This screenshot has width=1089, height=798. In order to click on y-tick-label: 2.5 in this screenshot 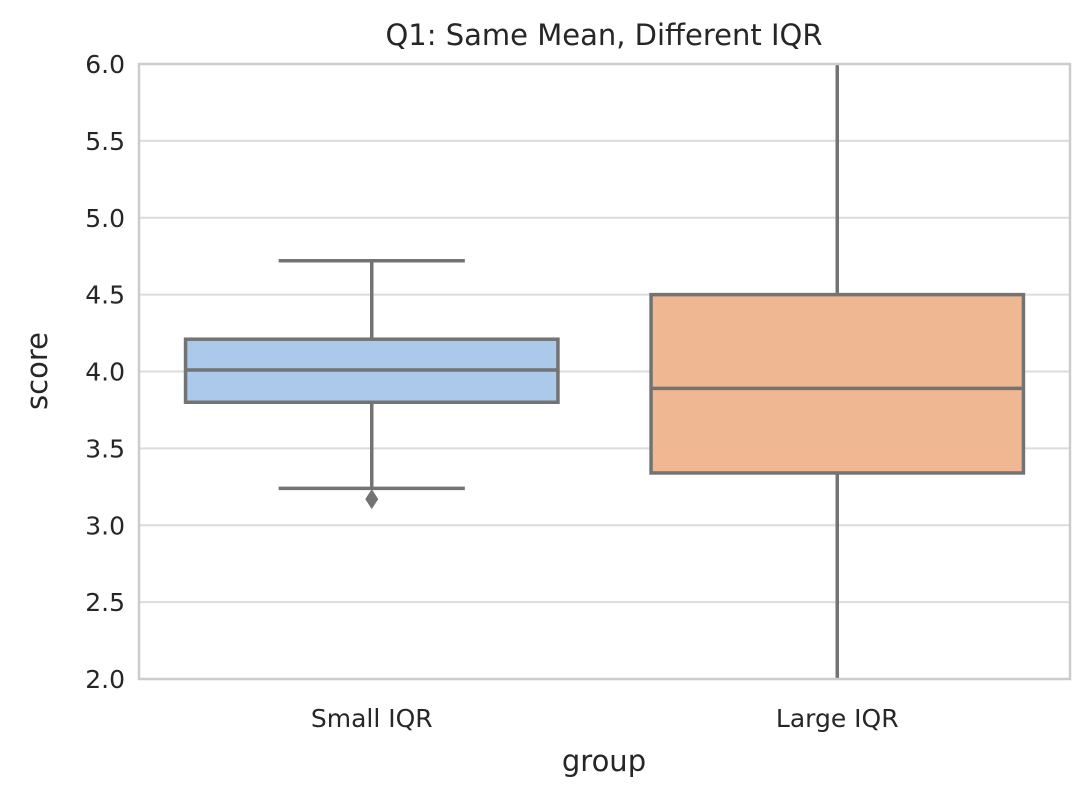, I will do `click(105, 602)`.